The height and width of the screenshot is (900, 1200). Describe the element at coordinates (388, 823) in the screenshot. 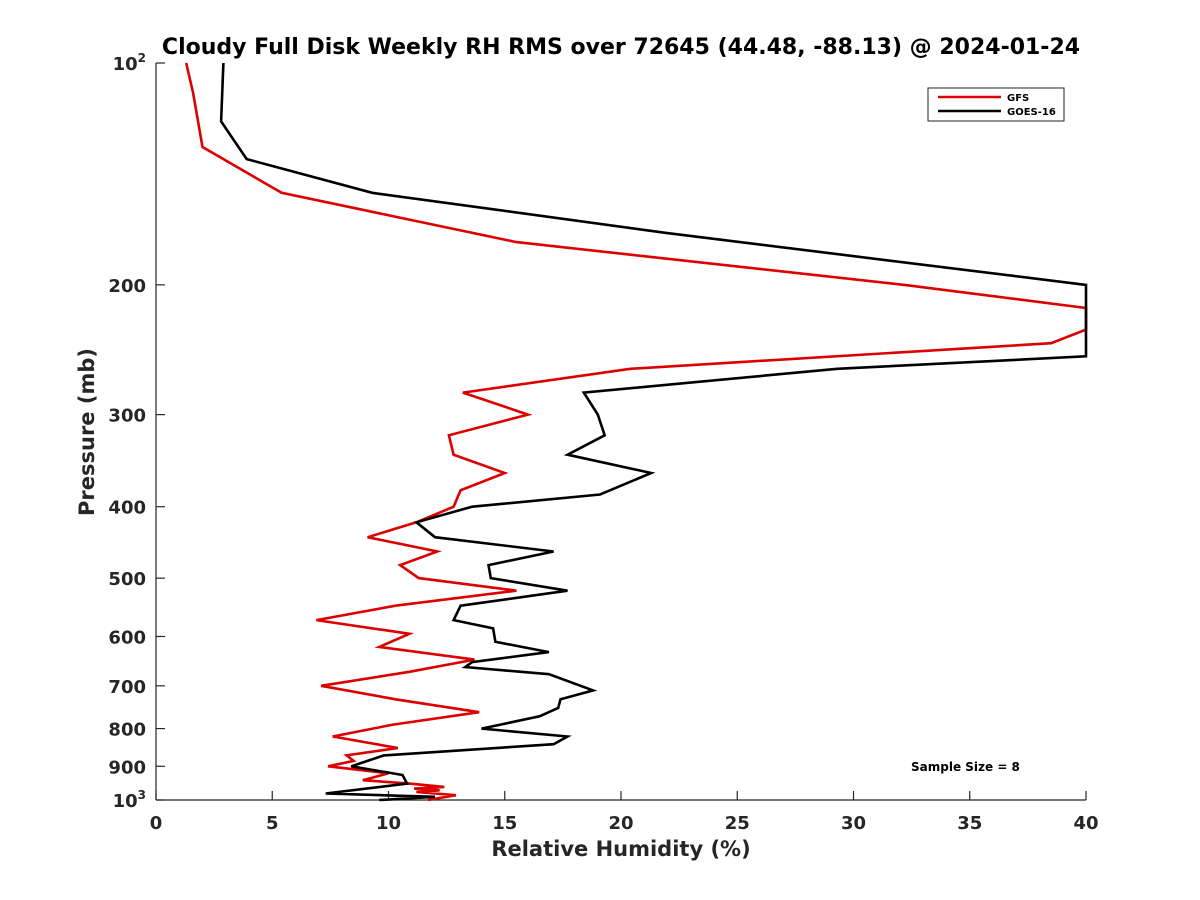

I see `x-tick-label-10: 10` at that location.